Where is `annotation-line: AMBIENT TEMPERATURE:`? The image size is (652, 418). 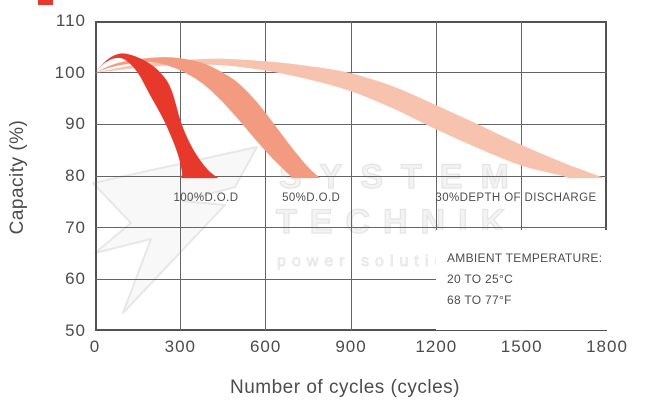 annotation-line: AMBIENT TEMPERATURE: is located at coordinates (525, 258).